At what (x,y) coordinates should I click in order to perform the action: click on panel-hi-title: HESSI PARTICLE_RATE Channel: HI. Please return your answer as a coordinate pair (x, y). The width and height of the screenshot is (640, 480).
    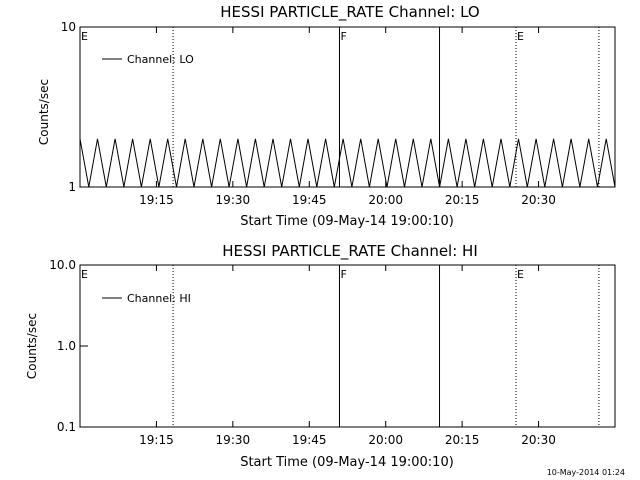
    Looking at the image, I should click on (350, 251).